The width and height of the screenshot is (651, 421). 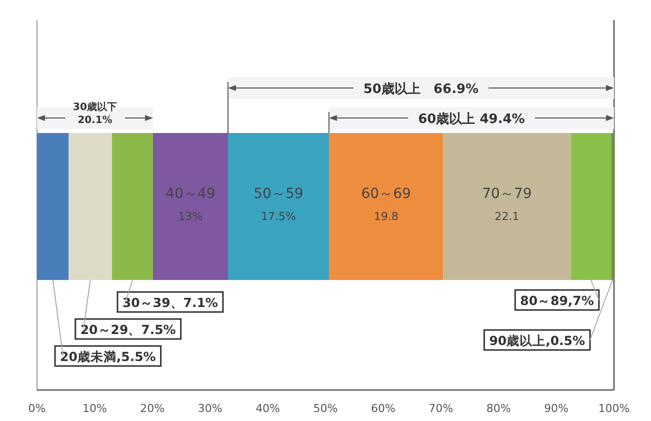 What do you see at coordinates (37, 408) in the screenshot?
I see `x-tick-label: 0%` at bounding box center [37, 408].